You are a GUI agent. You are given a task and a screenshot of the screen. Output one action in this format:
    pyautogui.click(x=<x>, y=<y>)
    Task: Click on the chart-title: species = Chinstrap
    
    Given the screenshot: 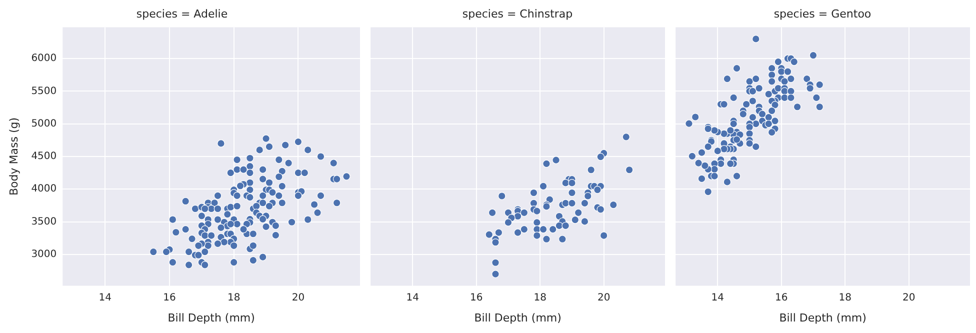 What is the action you would take?
    pyautogui.click(x=517, y=13)
    